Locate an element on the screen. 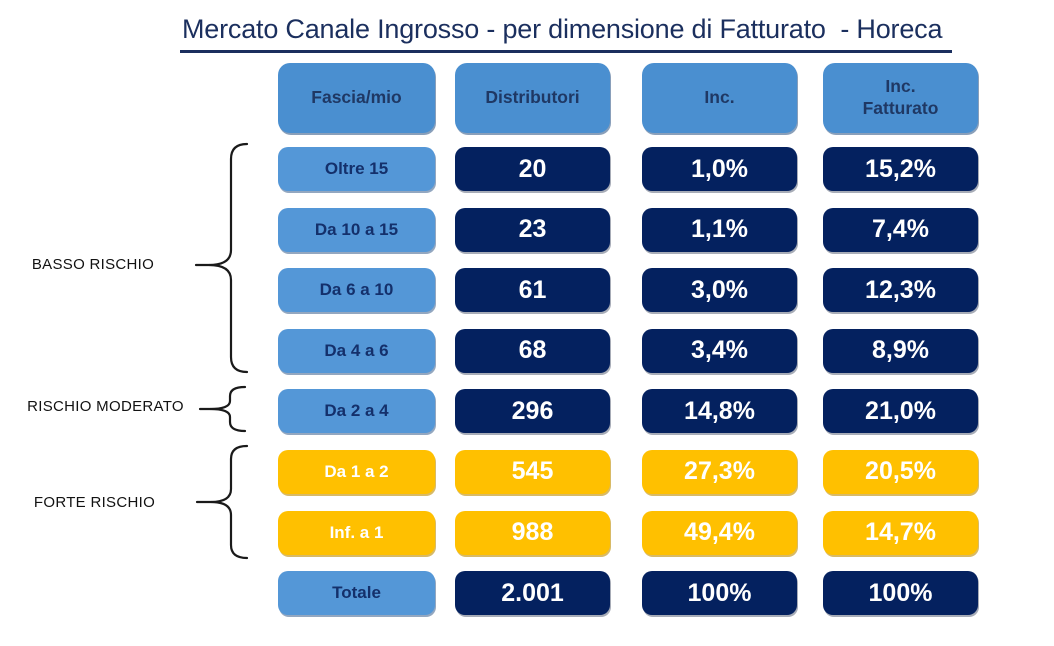 This screenshot has width=1054, height=646. inc-fatturato-cell: 8,9% is located at coordinates (900, 350).